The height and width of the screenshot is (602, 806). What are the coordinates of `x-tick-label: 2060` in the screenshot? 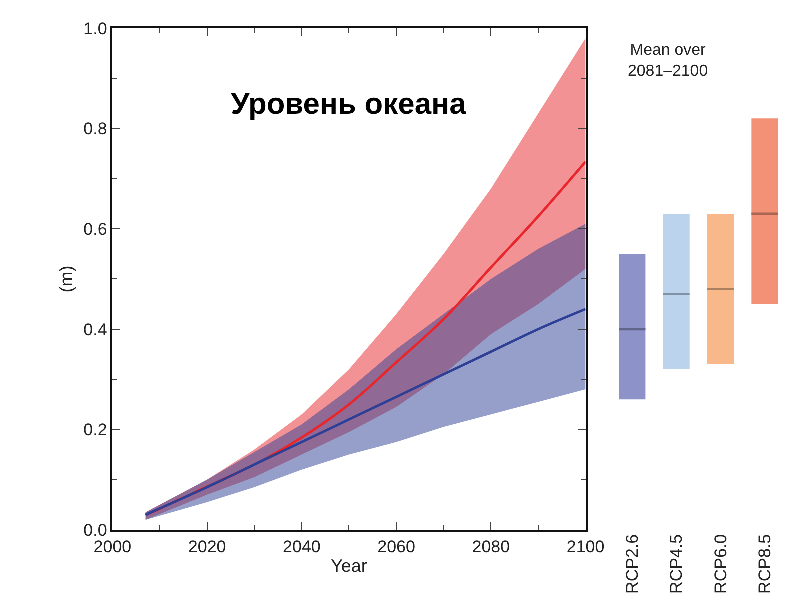 It's located at (397, 546).